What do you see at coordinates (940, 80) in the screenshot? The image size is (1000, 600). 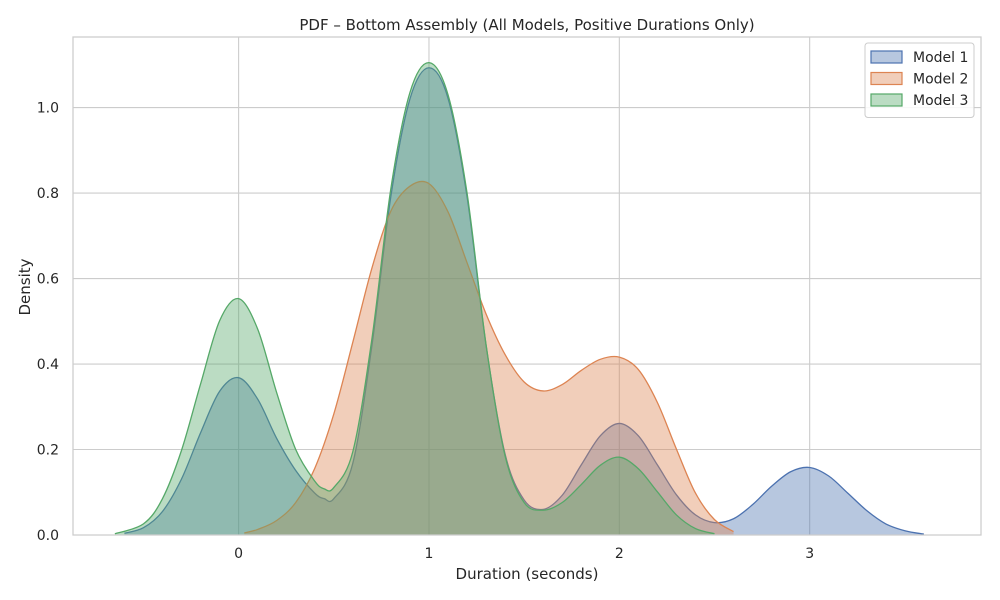 I see `legend-label-model-2: Model 2` at bounding box center [940, 80].